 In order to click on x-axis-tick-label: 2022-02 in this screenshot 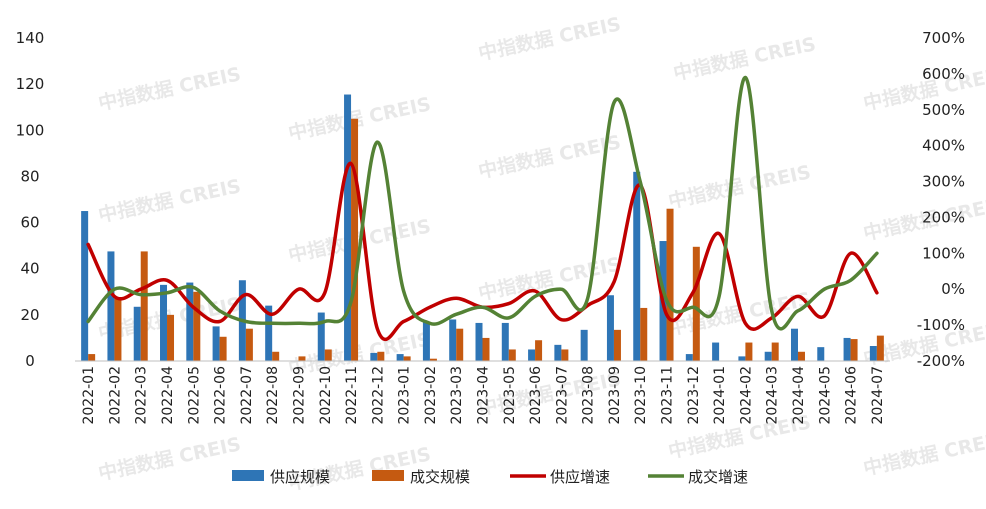, I will do `click(115, 395)`.